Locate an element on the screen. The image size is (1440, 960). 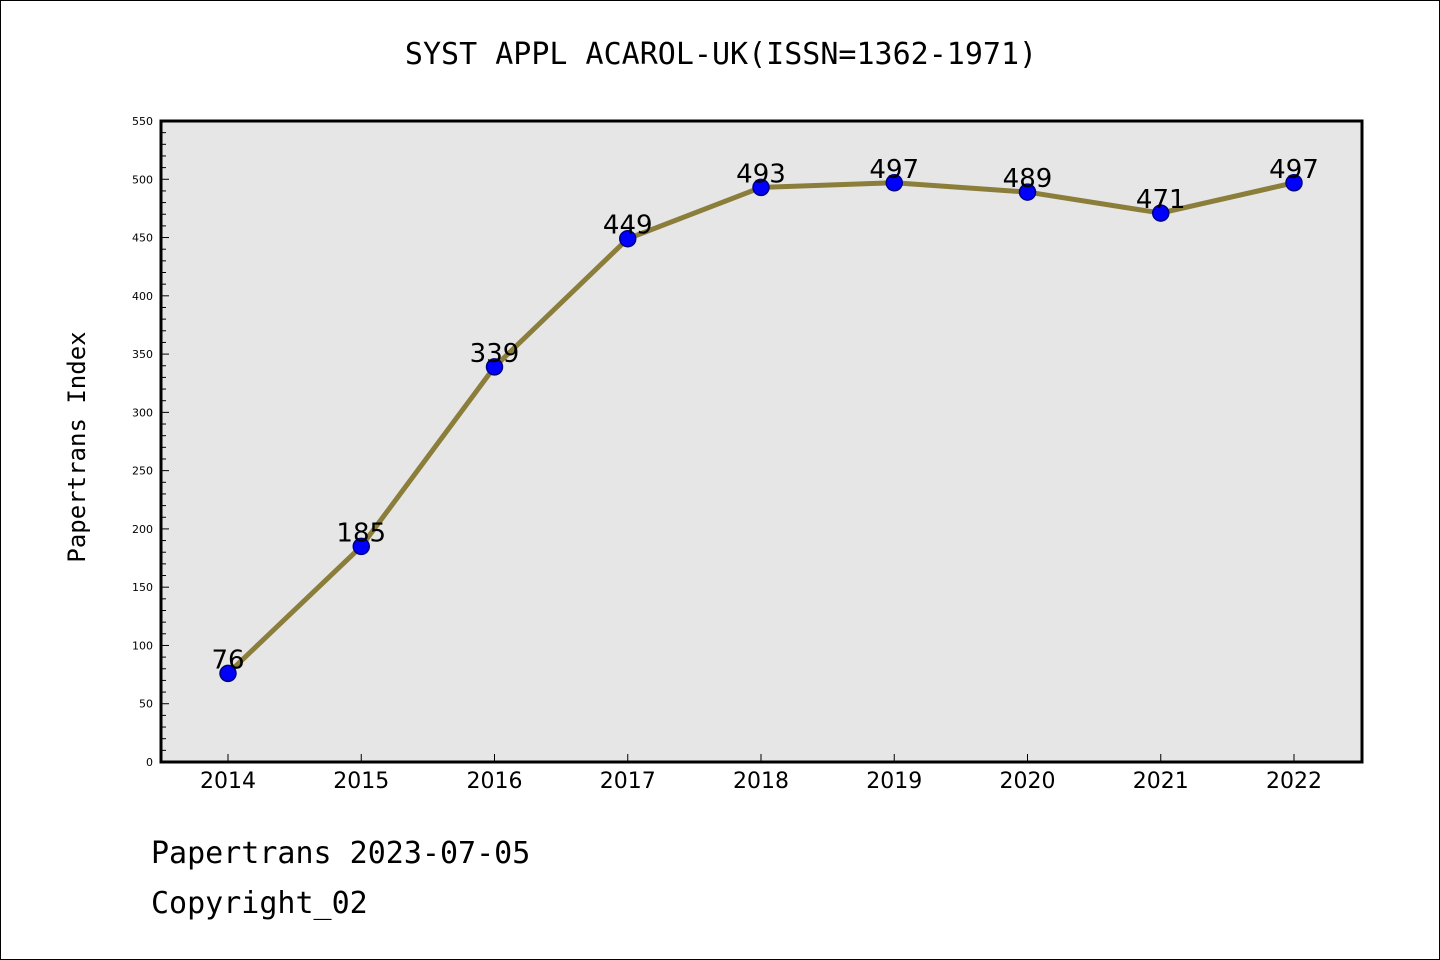
x-tick-label: 2014 is located at coordinates (228, 781).